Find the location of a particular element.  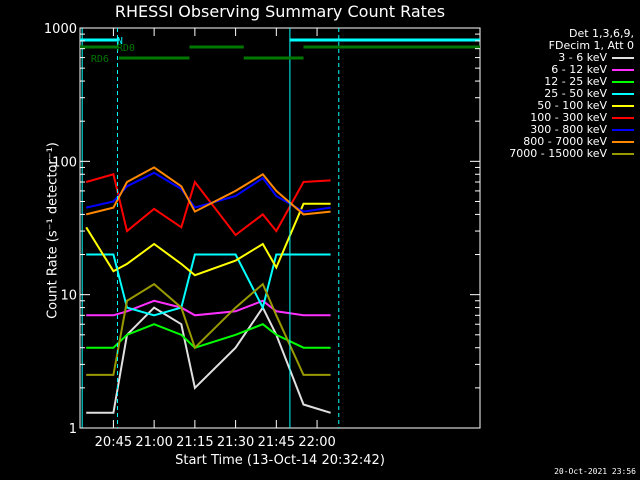

legend-item: 3 - 6 keV is located at coordinates (571, 58).